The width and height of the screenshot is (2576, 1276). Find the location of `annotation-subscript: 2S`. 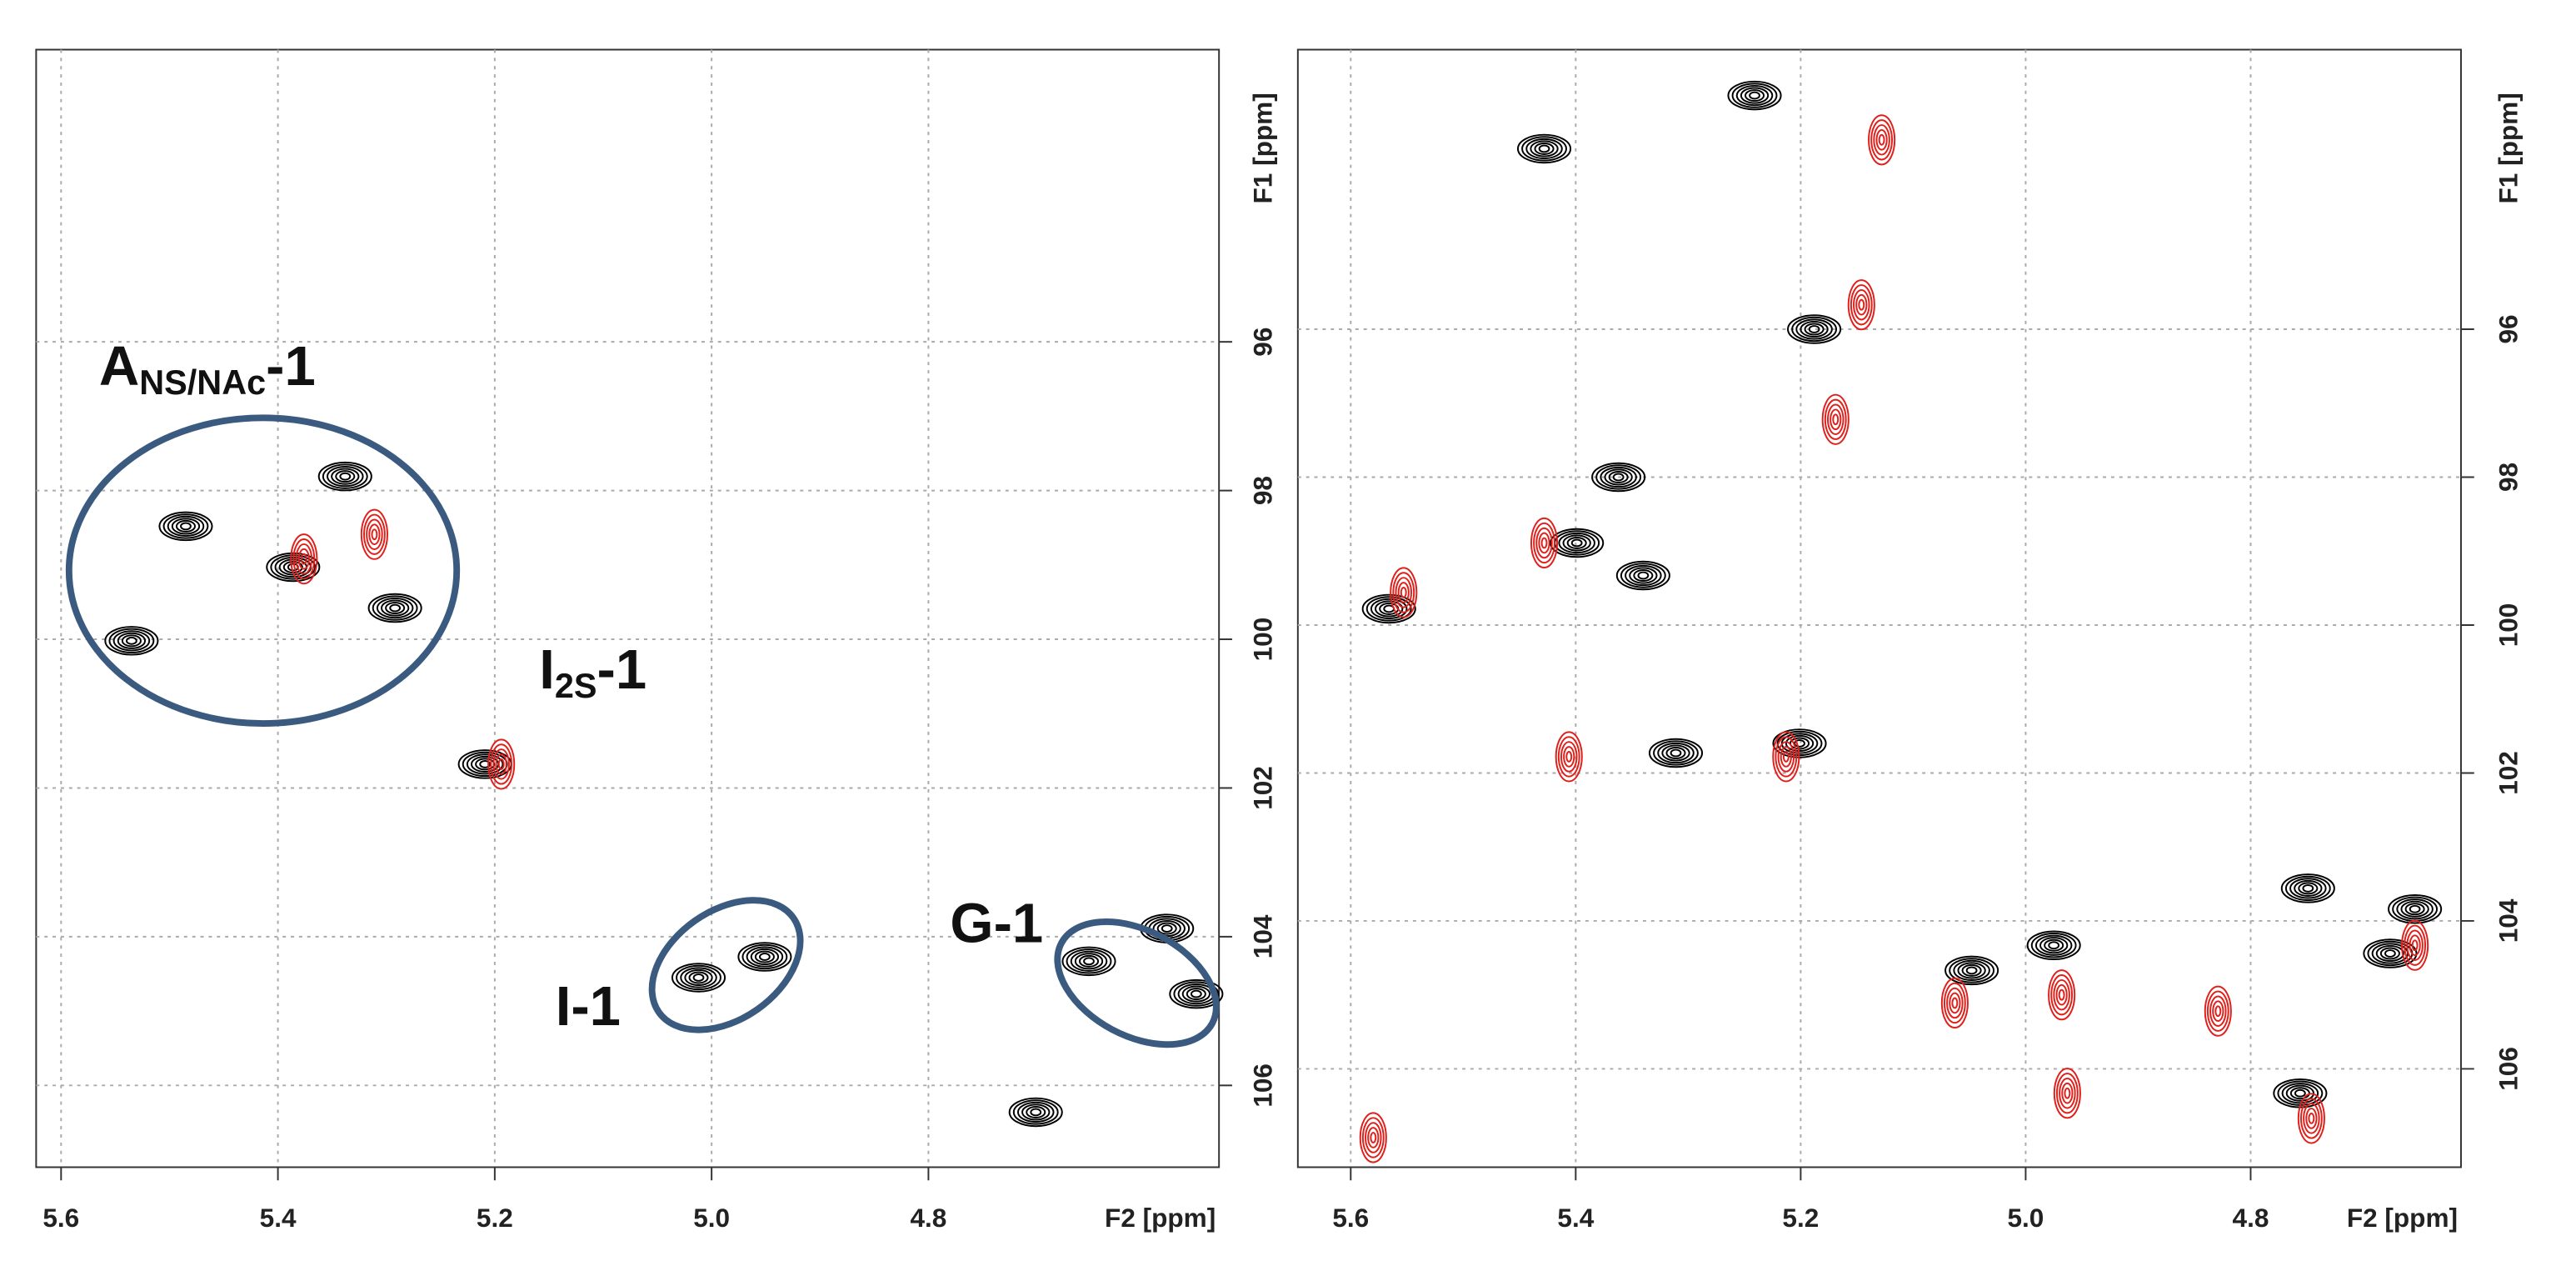

annotation-subscript: 2S is located at coordinates (576, 686).